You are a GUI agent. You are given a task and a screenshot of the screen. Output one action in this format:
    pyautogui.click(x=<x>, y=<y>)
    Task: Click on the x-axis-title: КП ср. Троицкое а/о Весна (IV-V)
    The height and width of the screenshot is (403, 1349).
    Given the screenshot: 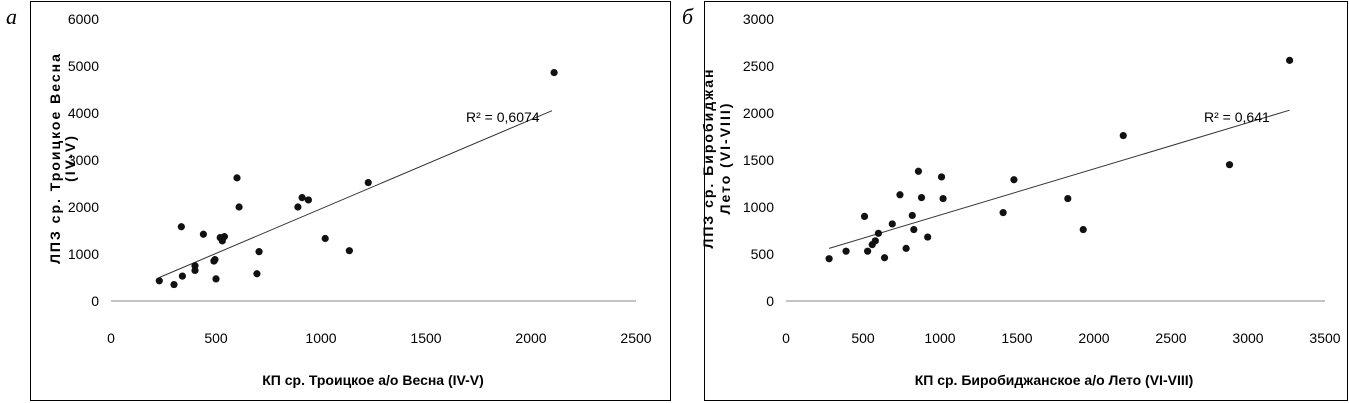 What is the action you would take?
    pyautogui.click(x=373, y=380)
    